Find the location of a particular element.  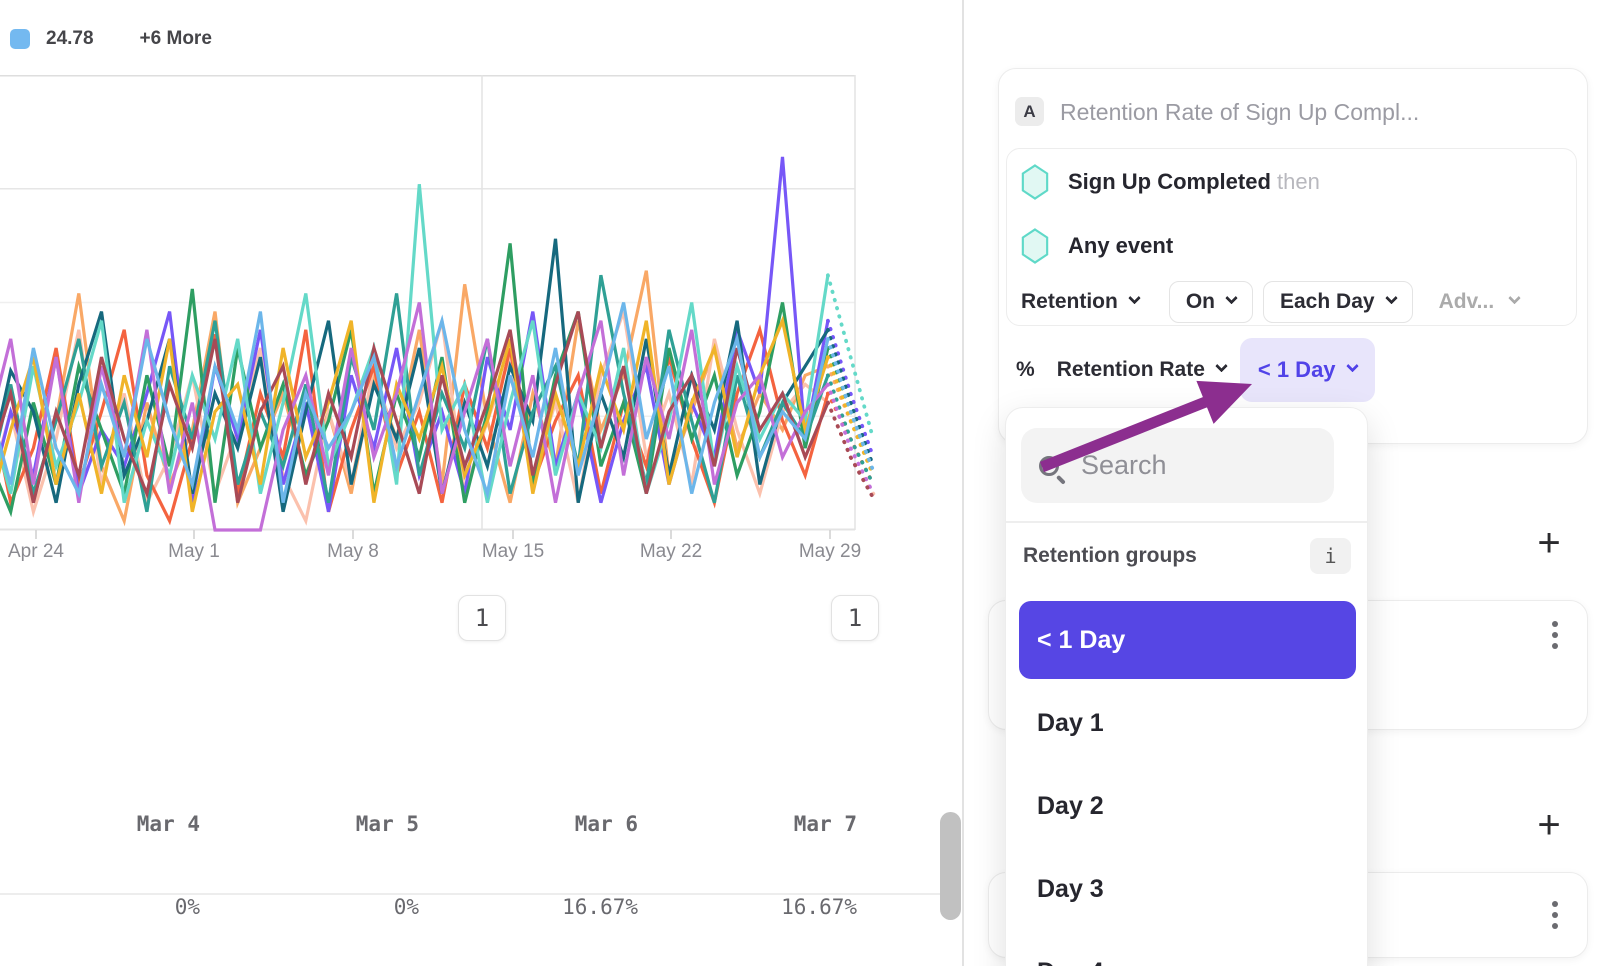

search-icon is located at coordinates (1049, 465).